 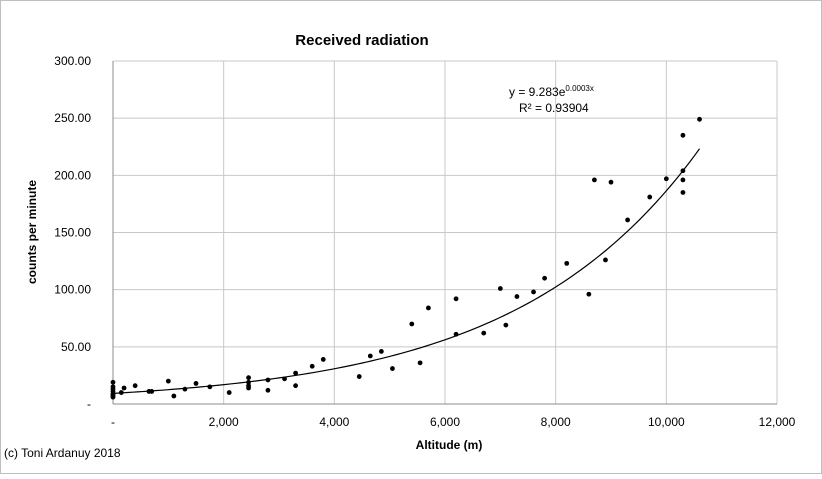 What do you see at coordinates (445, 422) in the screenshot?
I see `x-tick-label: 6,000` at bounding box center [445, 422].